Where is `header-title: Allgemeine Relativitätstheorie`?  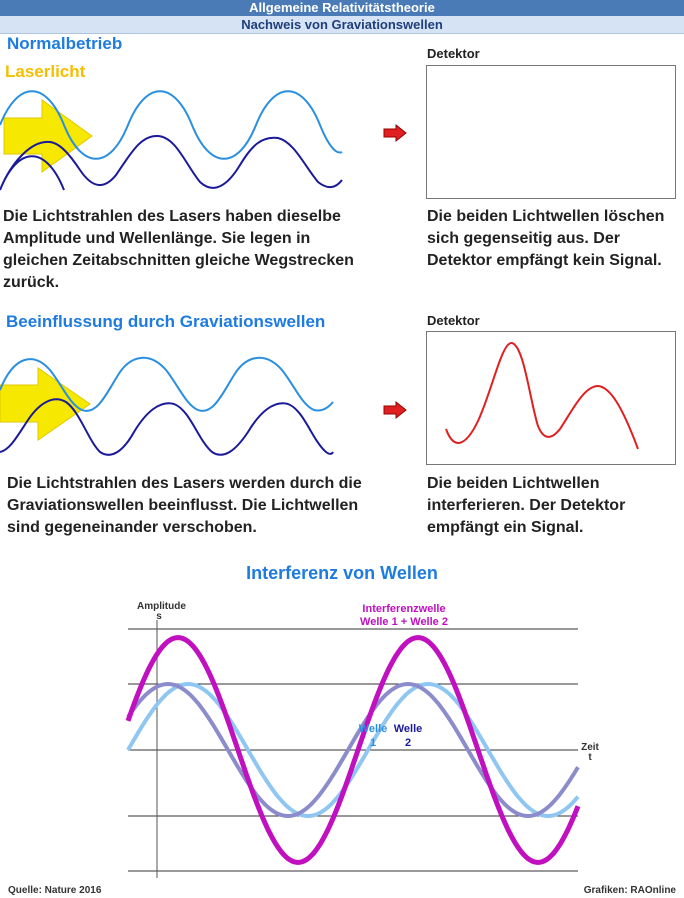
header-title: Allgemeine Relativitätstheorie is located at coordinates (342, 8).